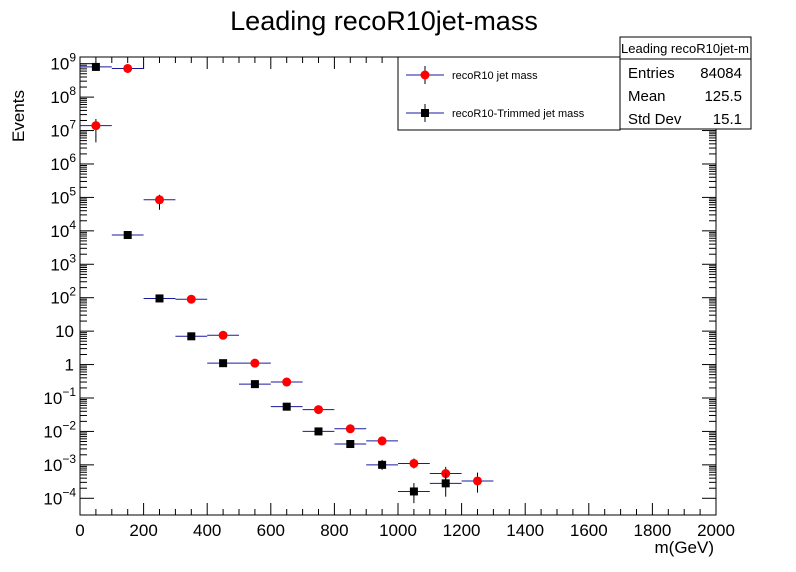 The image size is (796, 572). Describe the element at coordinates (63, 162) in the screenshot. I see `y-tick-label: 10⁶` at that location.